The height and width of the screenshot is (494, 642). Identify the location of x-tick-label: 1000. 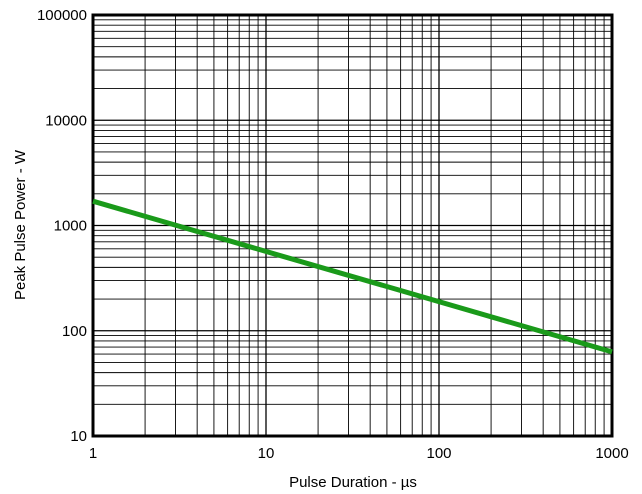
(611, 453).